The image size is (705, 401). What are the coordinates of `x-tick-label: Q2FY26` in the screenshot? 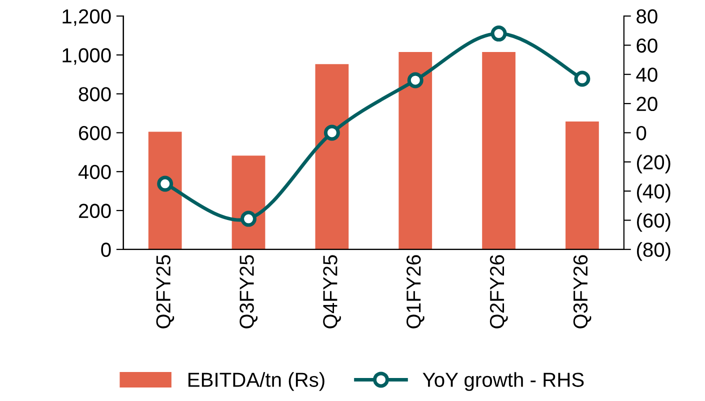 It's located at (499, 291).